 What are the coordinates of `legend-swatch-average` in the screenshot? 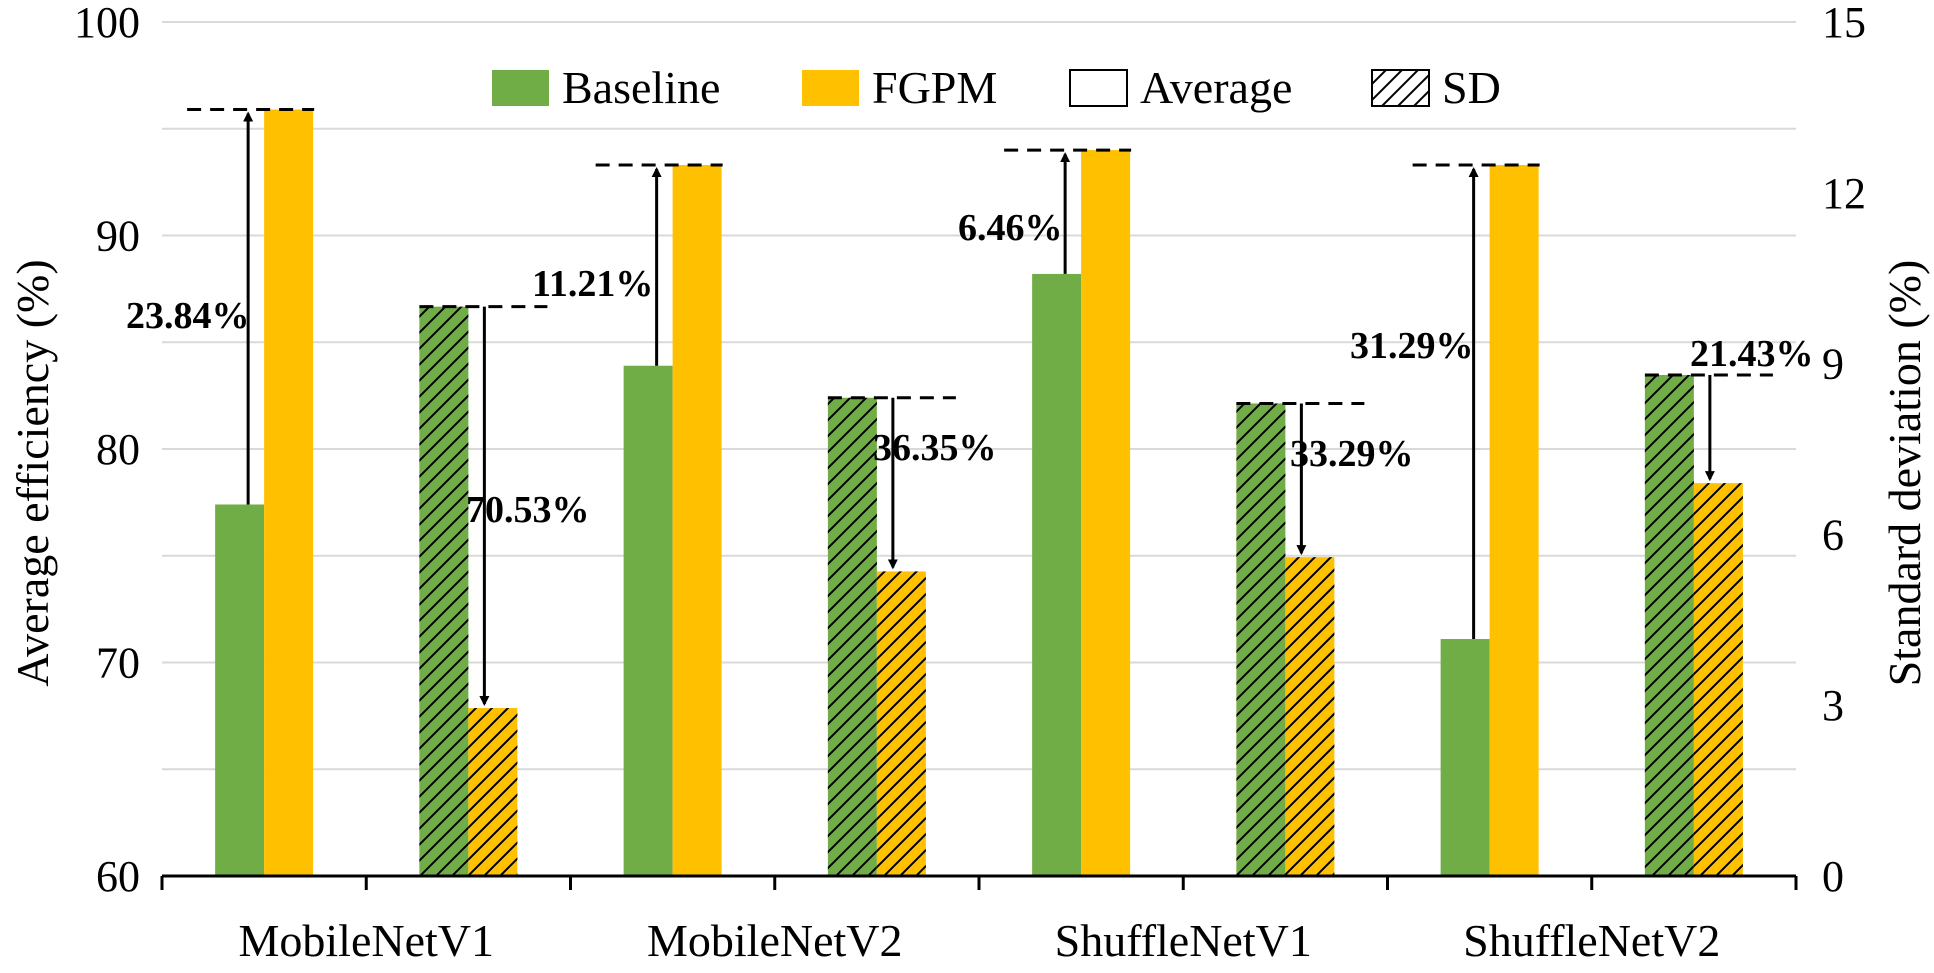 It's located at (1098, 88).